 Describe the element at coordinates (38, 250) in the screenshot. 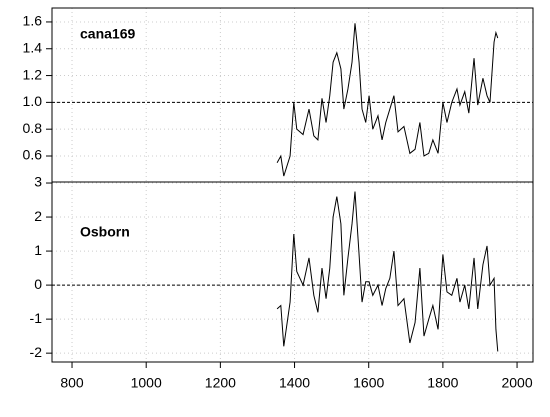

I see `y-tick-label: 1` at that location.